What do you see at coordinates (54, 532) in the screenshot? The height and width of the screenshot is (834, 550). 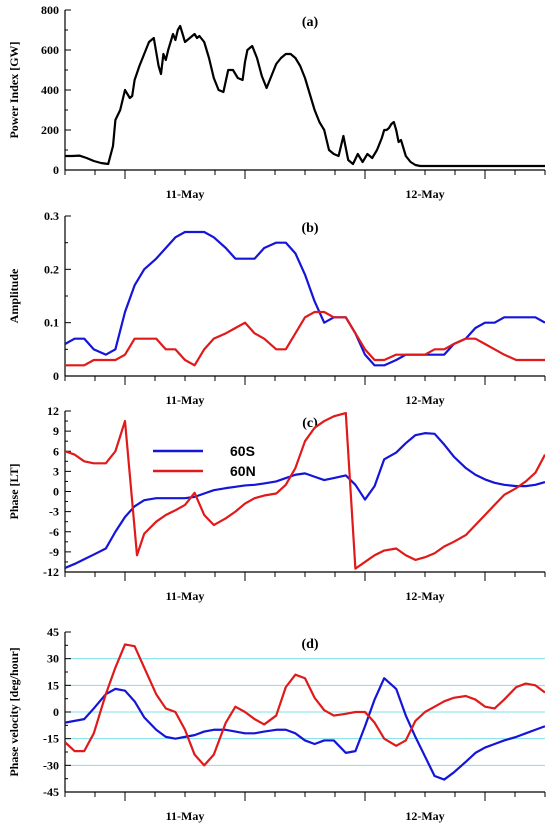 I see `y-tick-label-c-2: -6` at bounding box center [54, 532].